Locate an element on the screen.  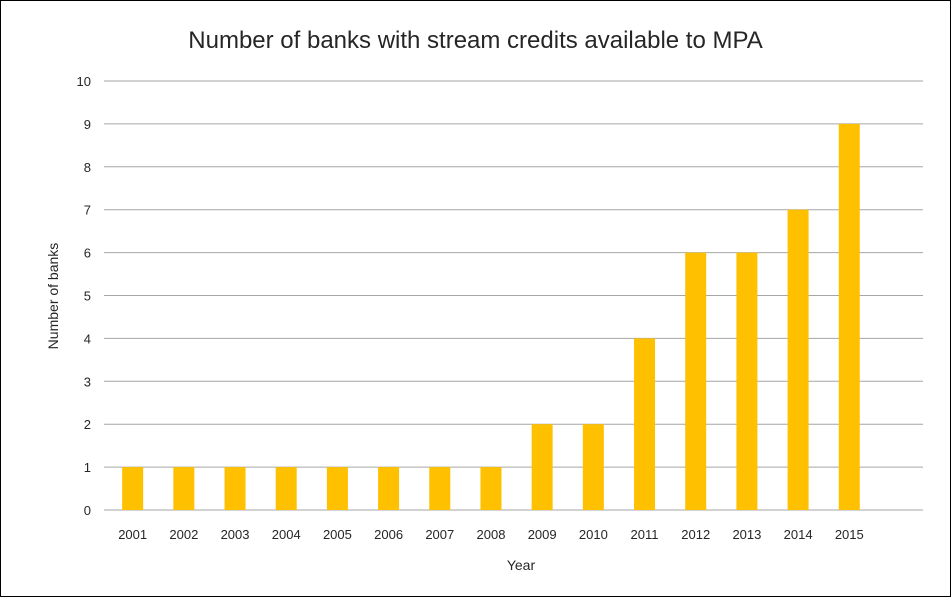
y-tick-label: 10 is located at coordinates (84, 81).